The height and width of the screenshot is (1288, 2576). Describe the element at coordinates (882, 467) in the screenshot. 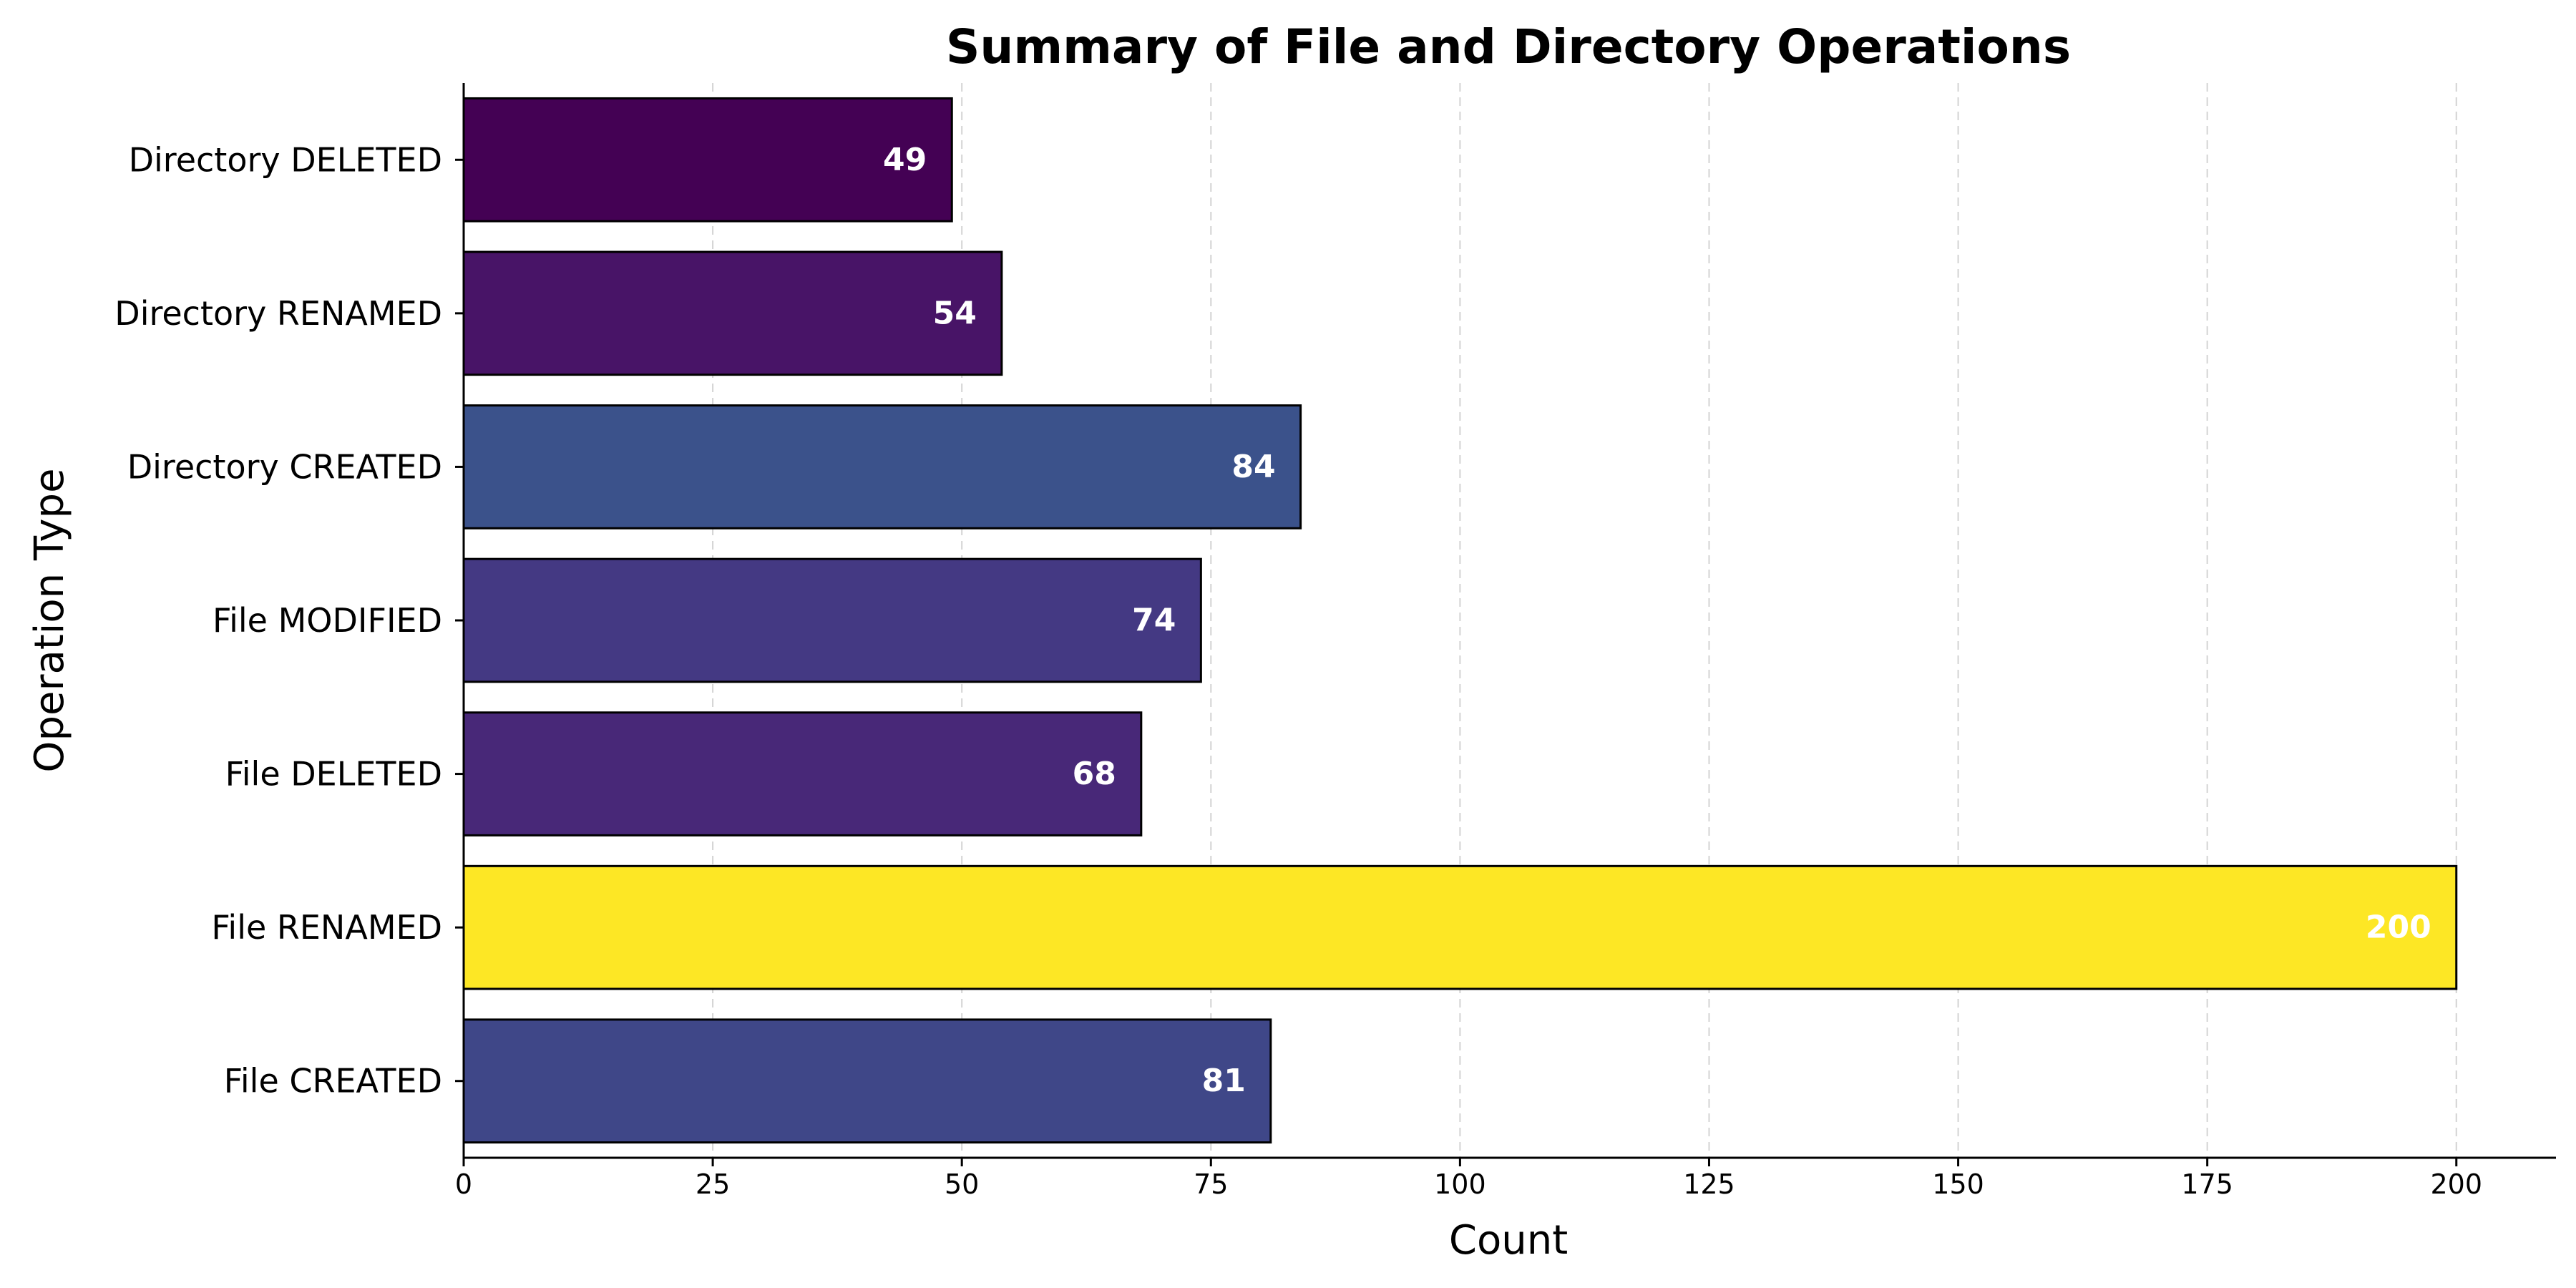

I see `bar-directory-created` at that location.